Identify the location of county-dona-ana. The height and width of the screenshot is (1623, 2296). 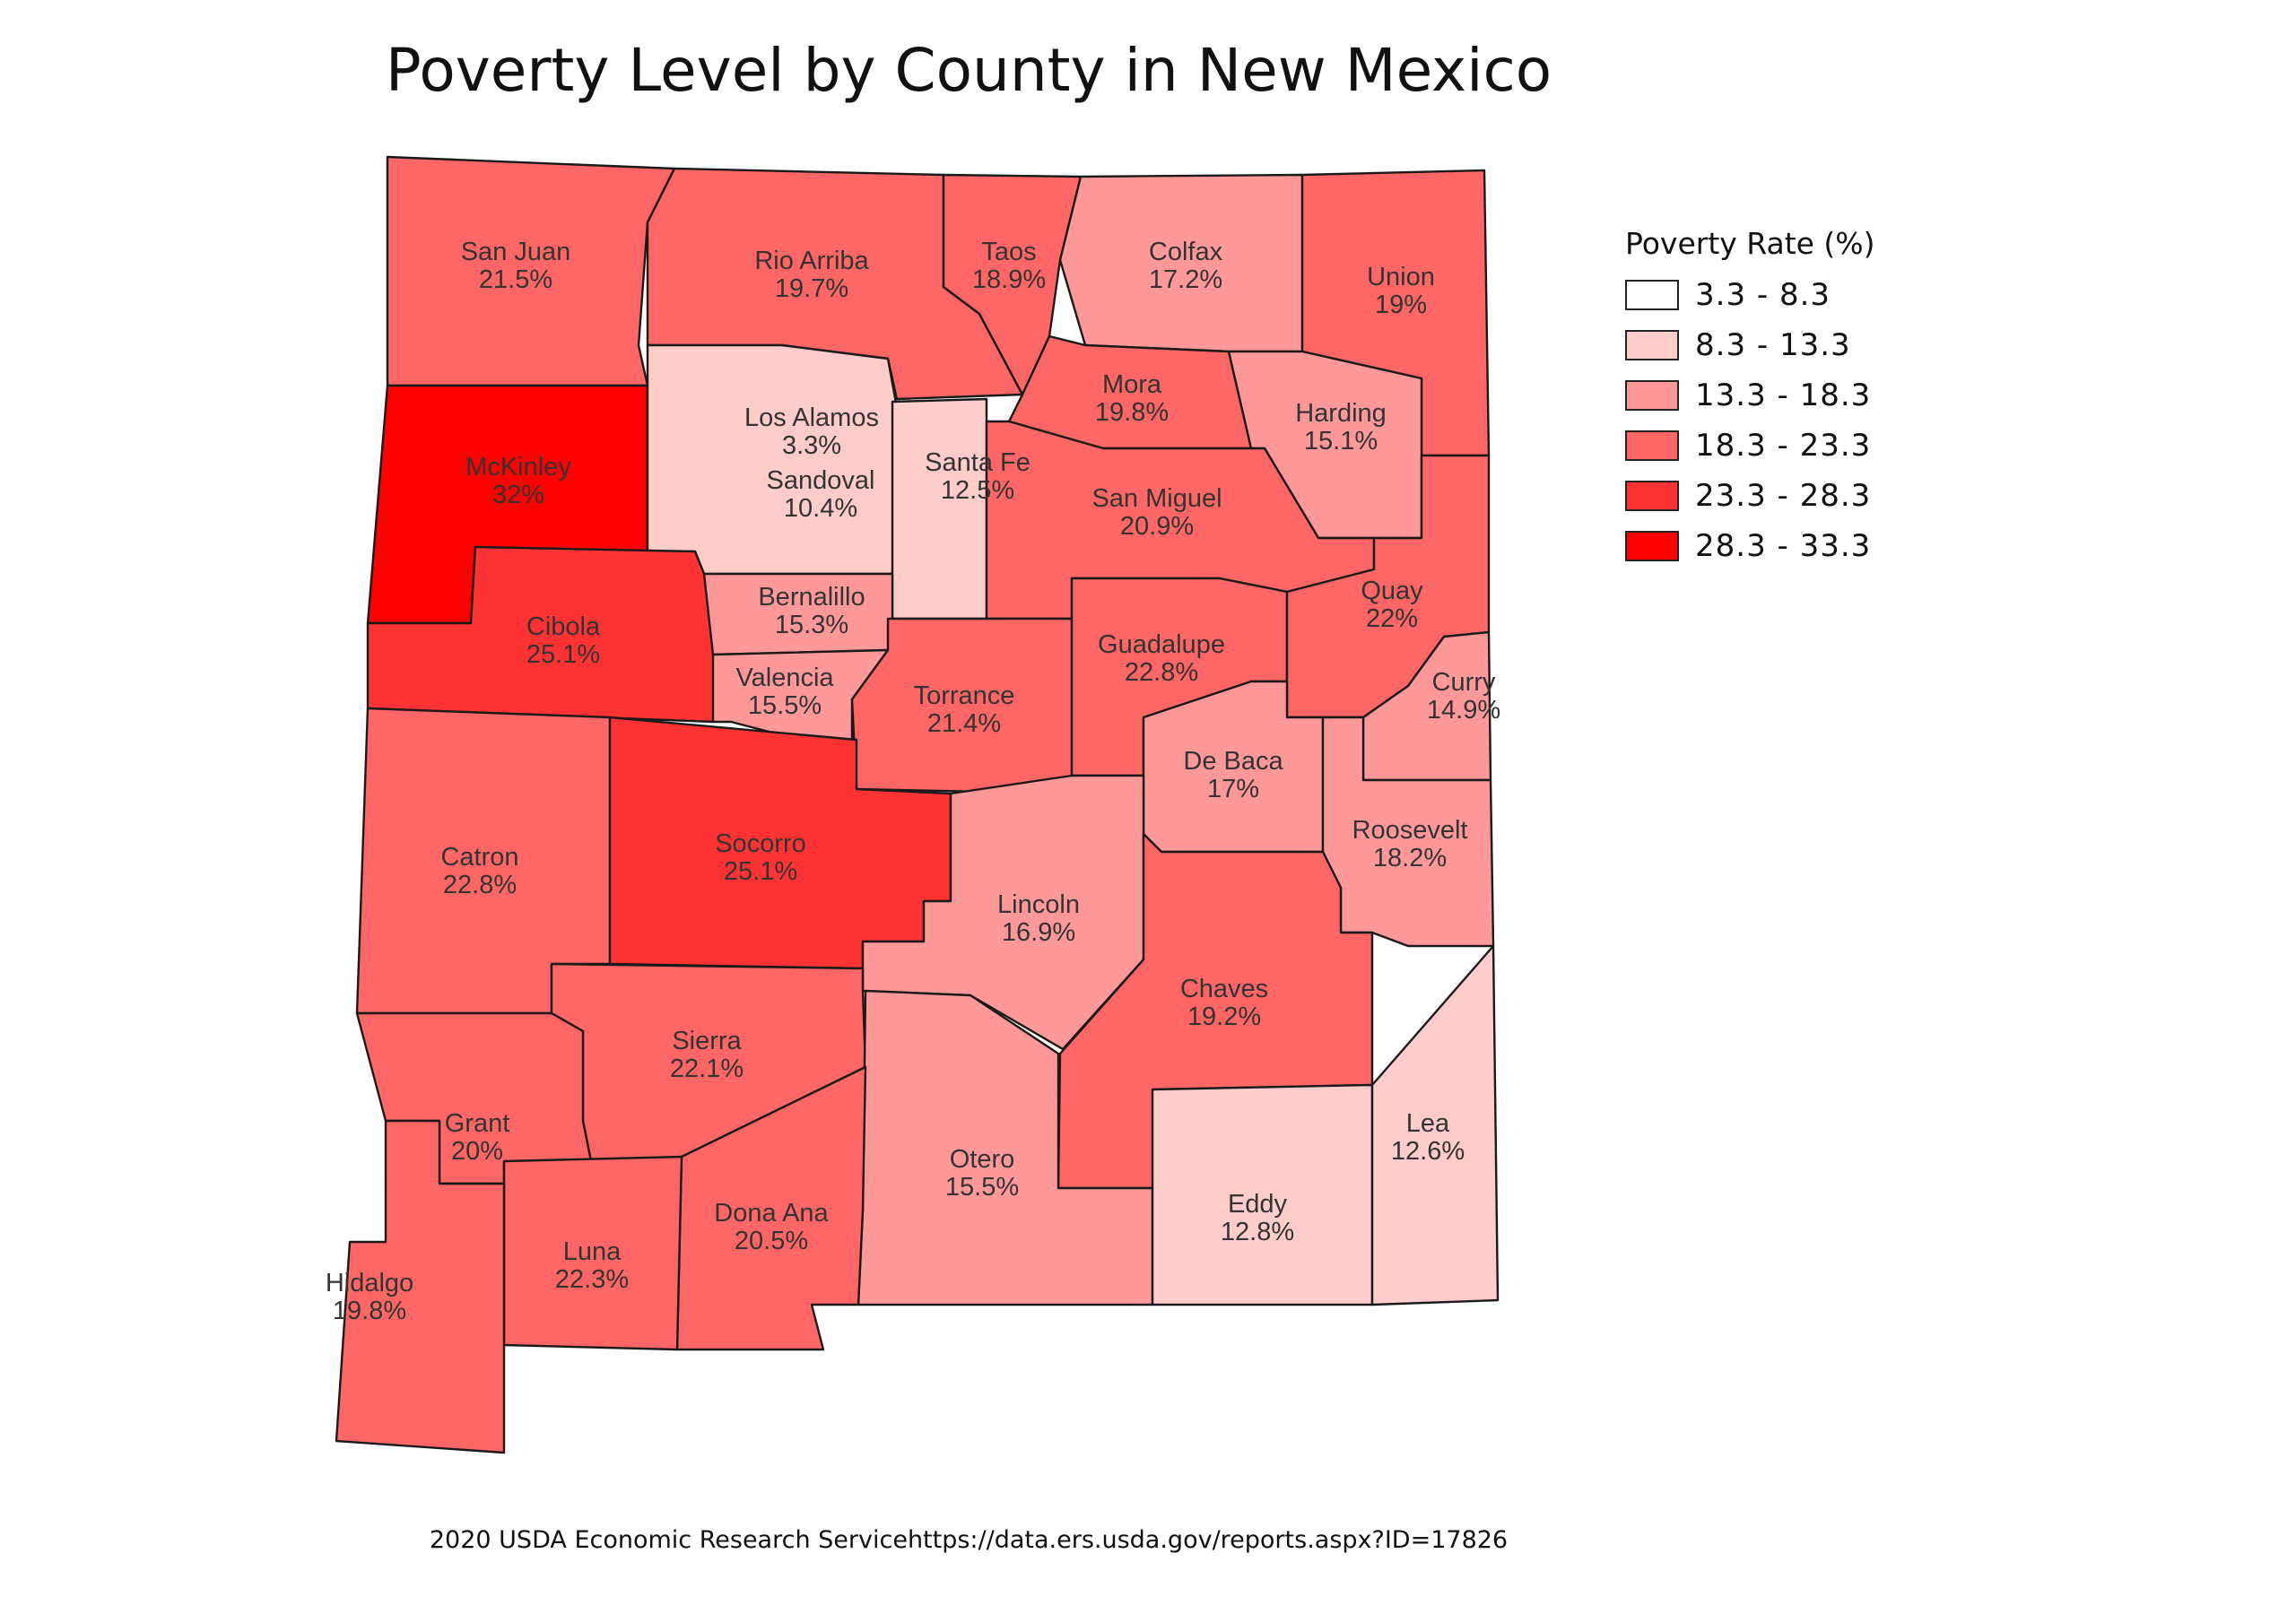
(771, 1208).